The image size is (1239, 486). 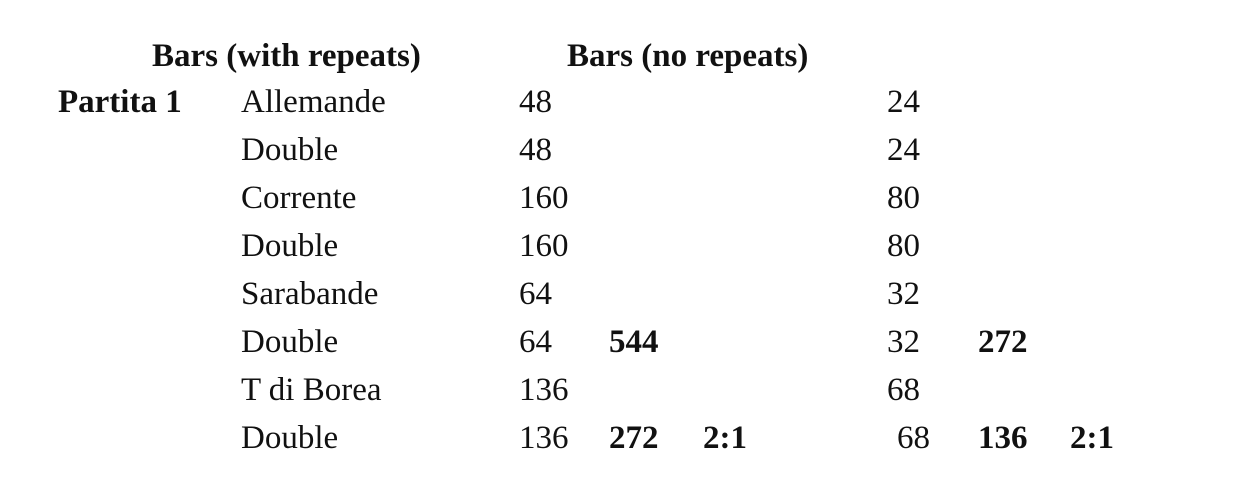 I want to click on table-row: Double 48 24, so click(x=619, y=150).